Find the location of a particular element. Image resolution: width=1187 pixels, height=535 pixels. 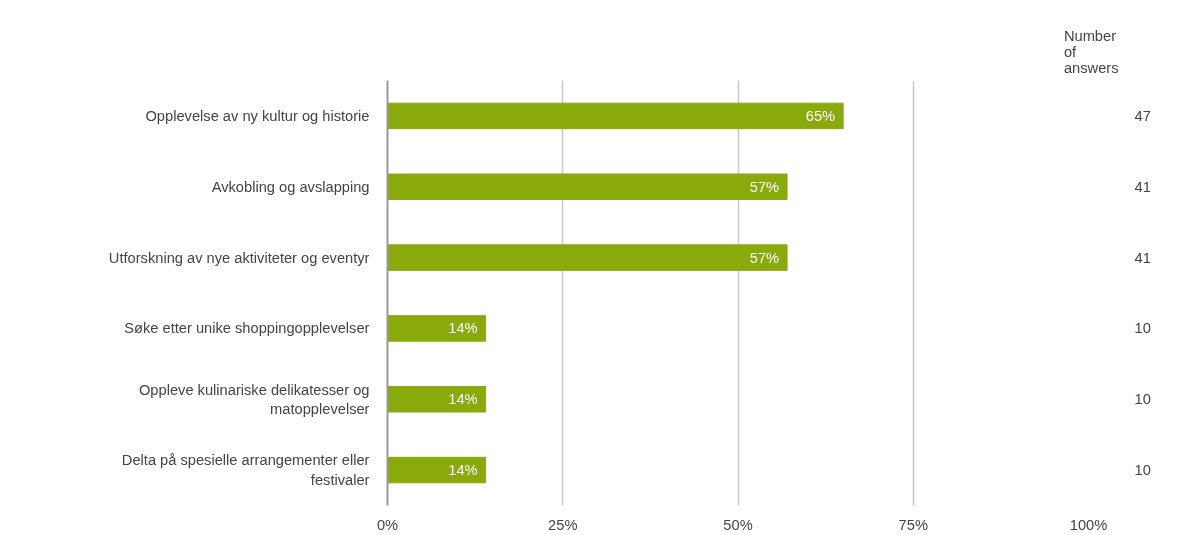

text: 47 is located at coordinates (1142, 115).